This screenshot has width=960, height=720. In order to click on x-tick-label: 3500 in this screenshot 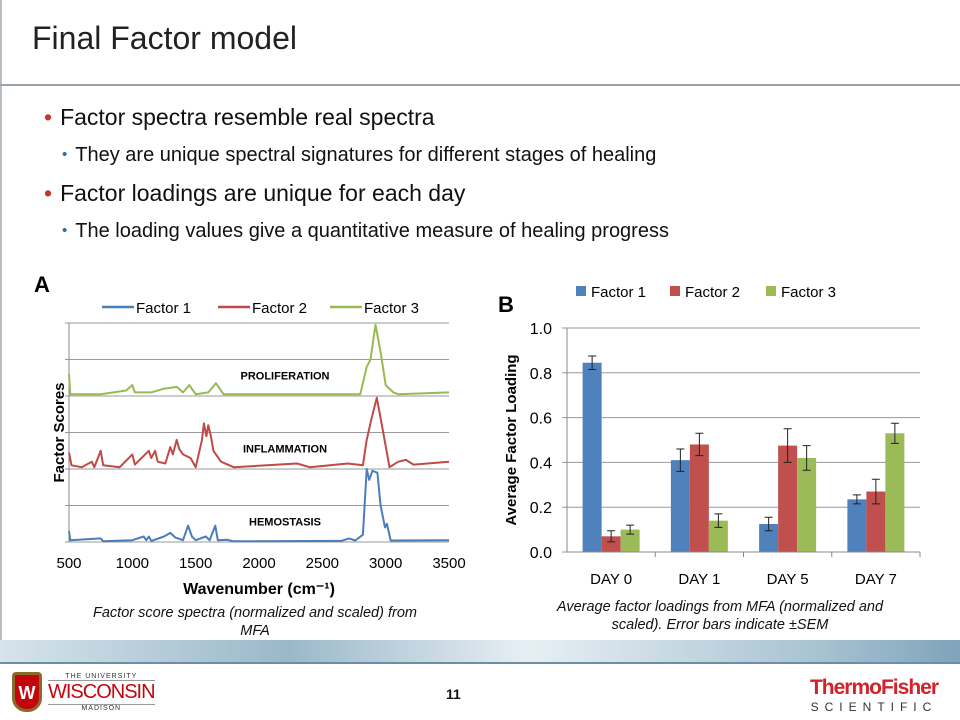, I will do `click(448, 563)`.